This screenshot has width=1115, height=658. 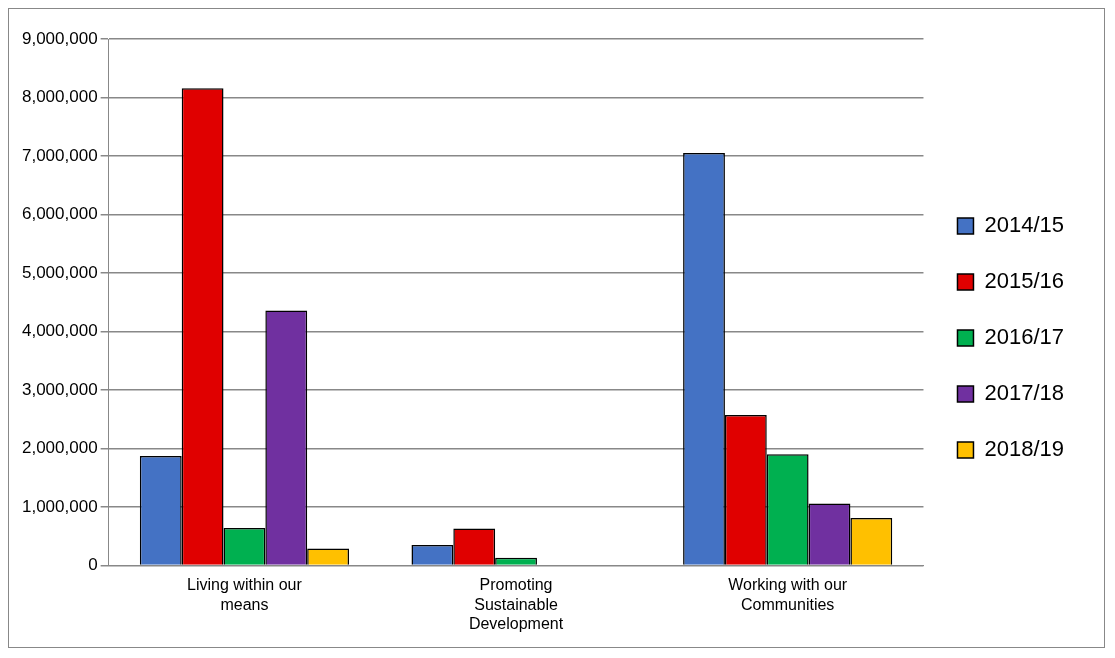 I want to click on y-tick-label: 2,000,000, so click(x=59, y=448).